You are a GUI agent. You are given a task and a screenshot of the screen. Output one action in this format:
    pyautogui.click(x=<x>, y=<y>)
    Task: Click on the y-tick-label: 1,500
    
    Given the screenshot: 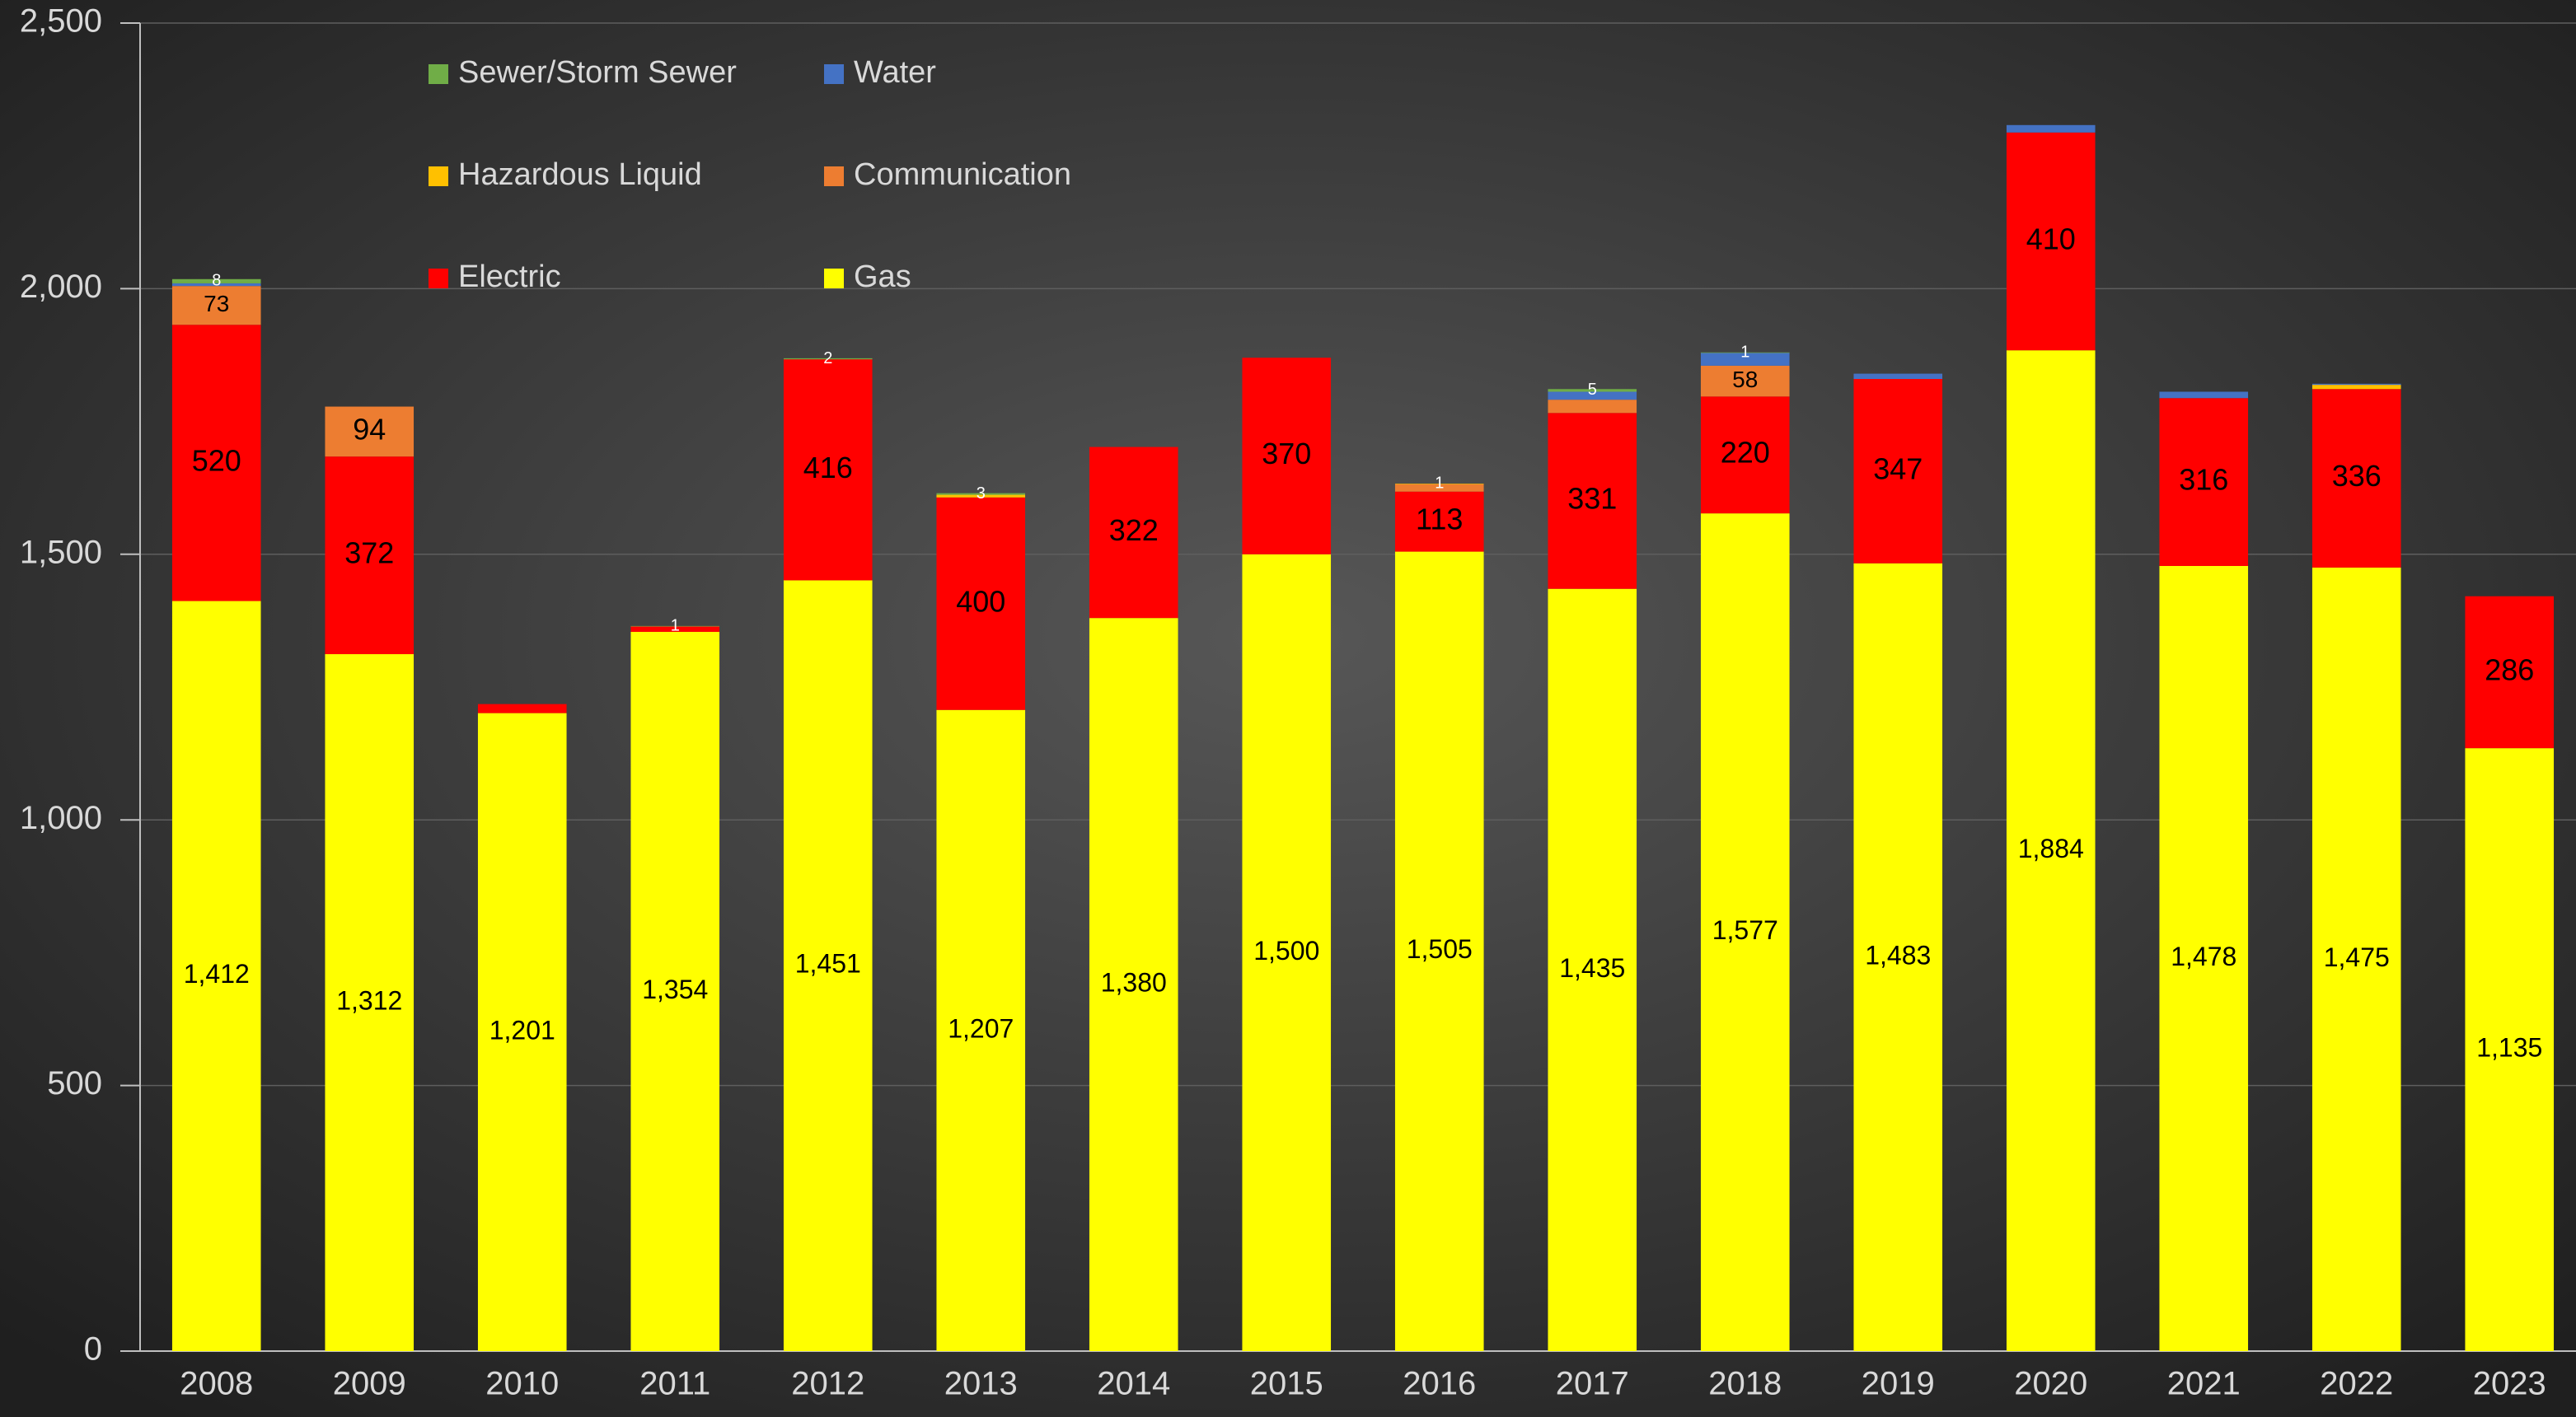 What is the action you would take?
    pyautogui.click(x=61, y=552)
    